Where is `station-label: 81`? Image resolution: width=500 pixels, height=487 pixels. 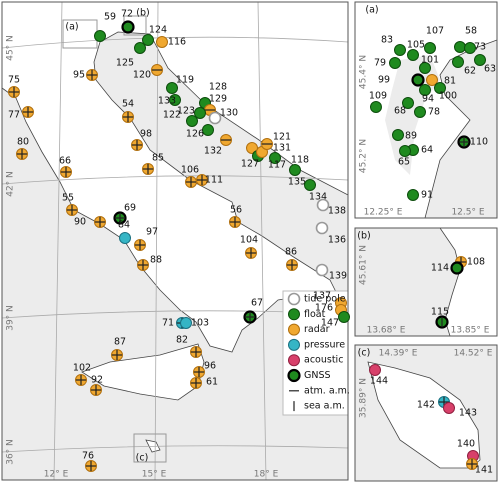 station-label: 81 is located at coordinates (450, 81).